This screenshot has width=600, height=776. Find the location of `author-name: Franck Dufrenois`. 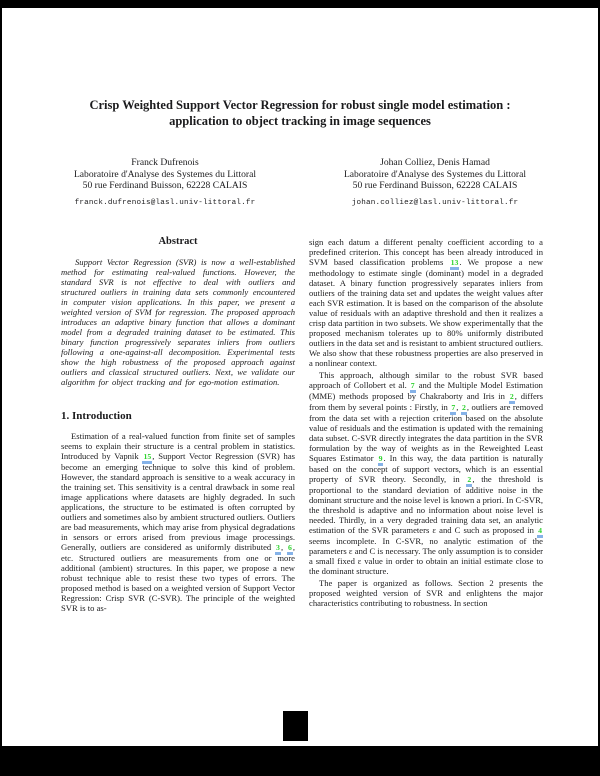

author-name: Franck Dufrenois is located at coordinates (165, 162).